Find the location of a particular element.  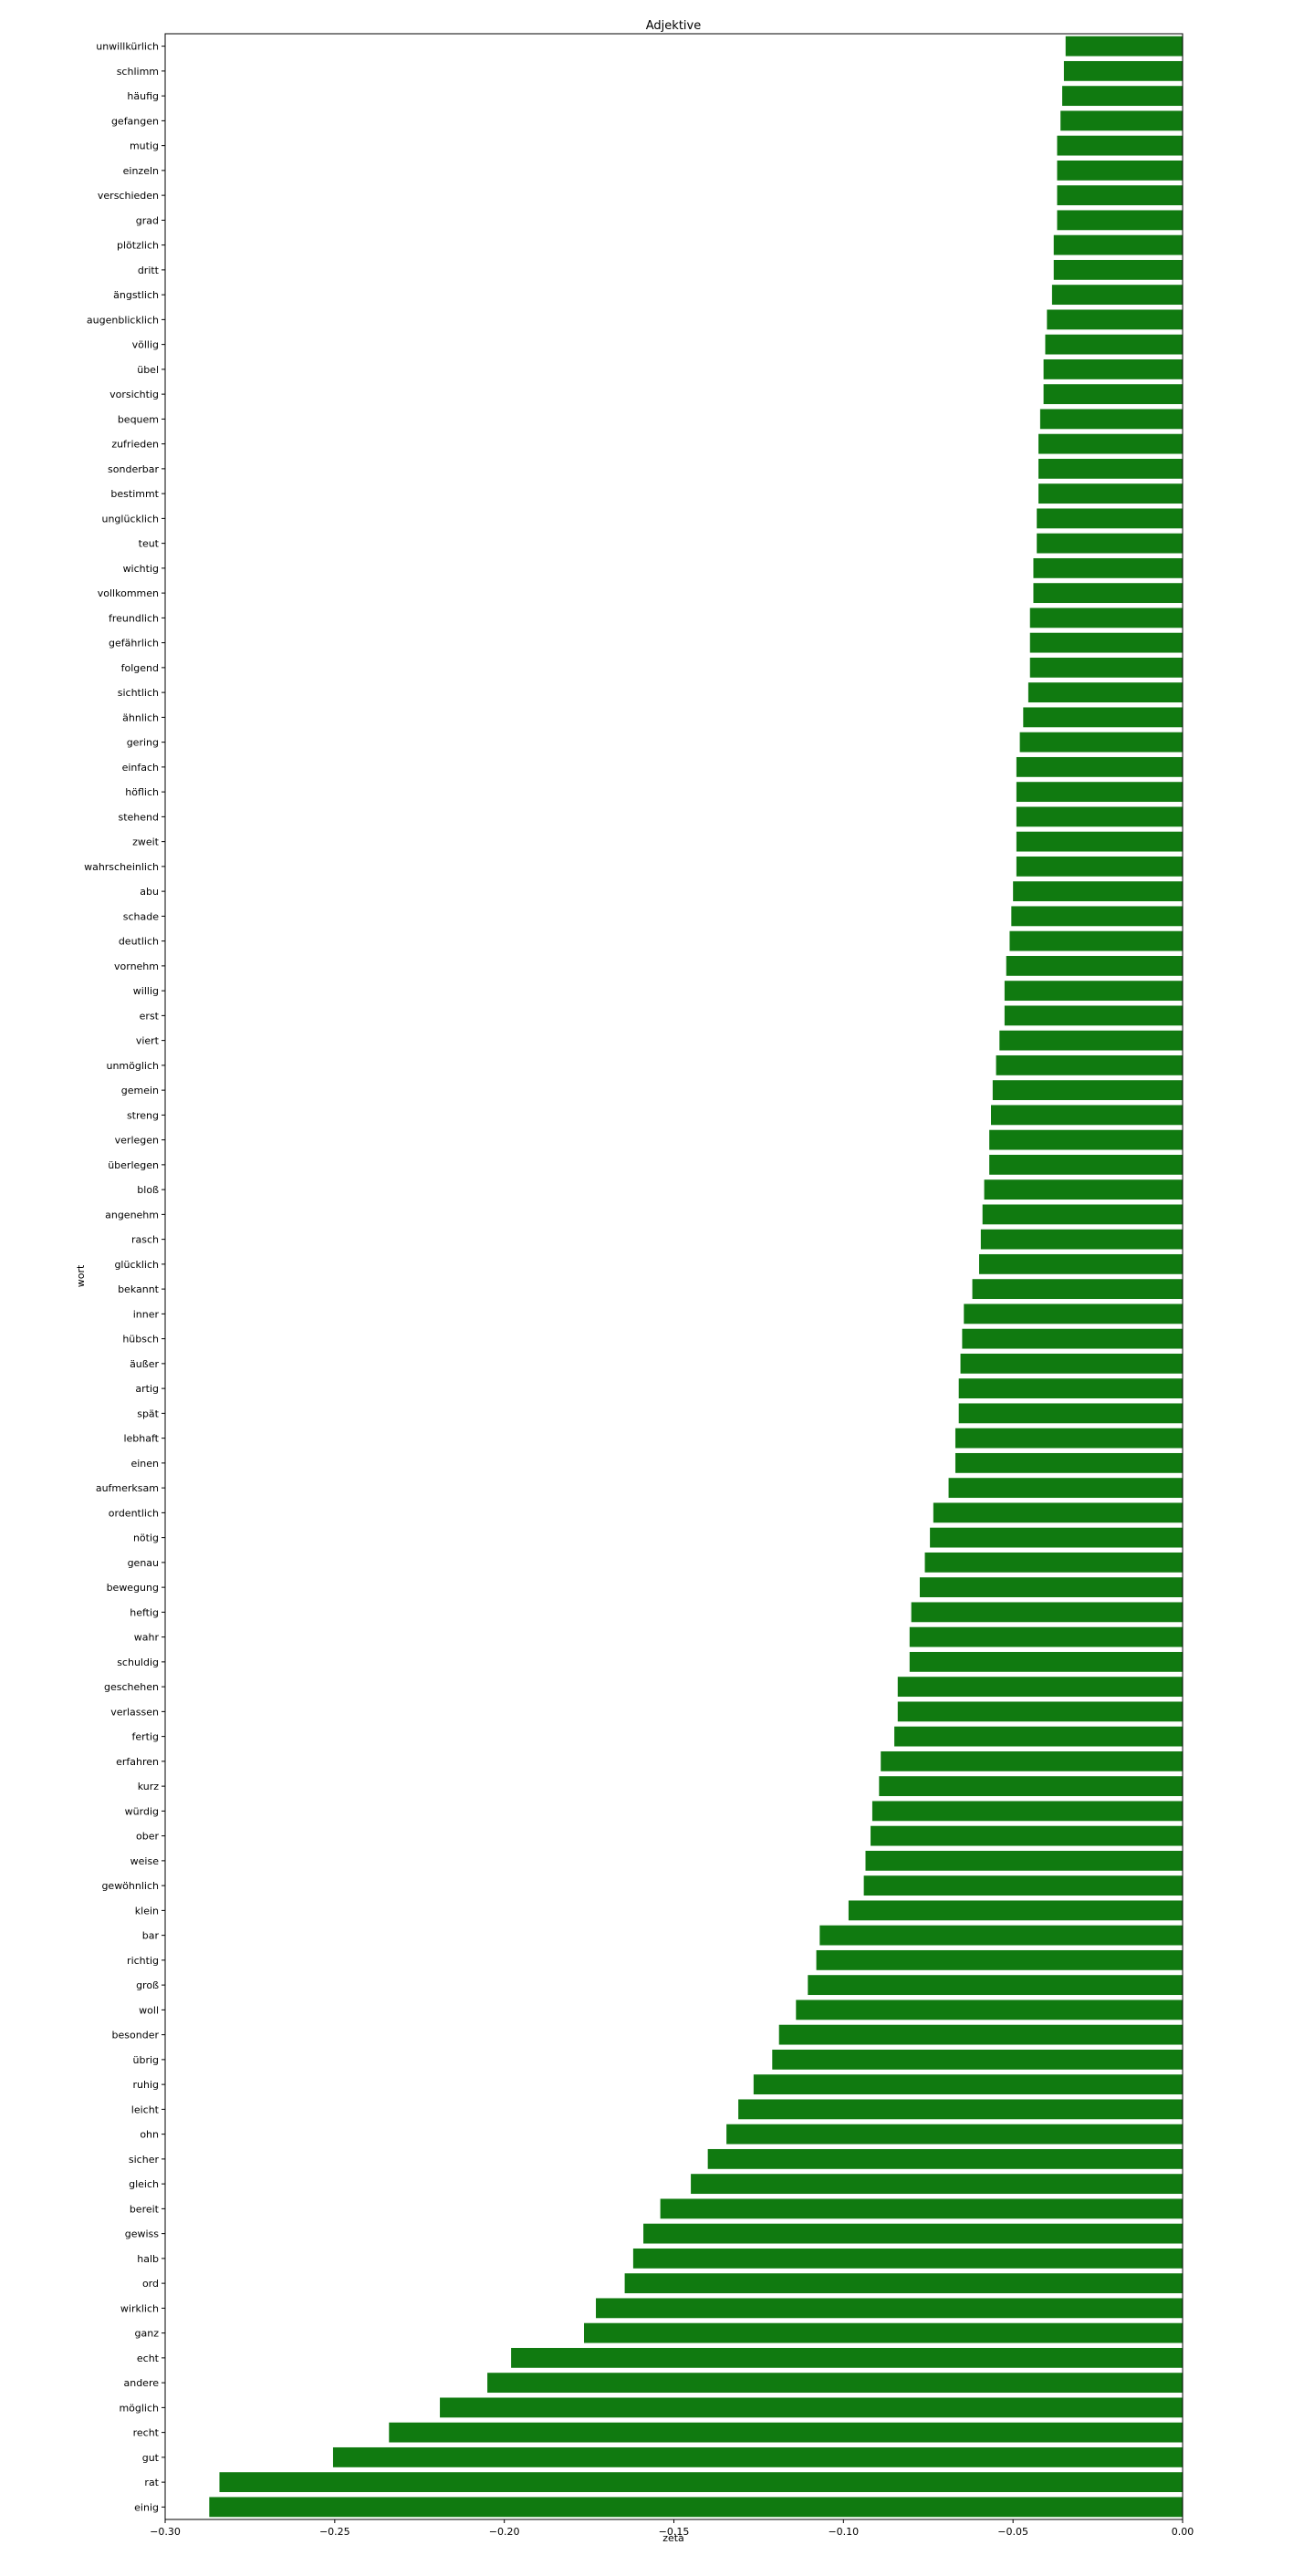

x-tick-label: −0.25 is located at coordinates (334, 2532).